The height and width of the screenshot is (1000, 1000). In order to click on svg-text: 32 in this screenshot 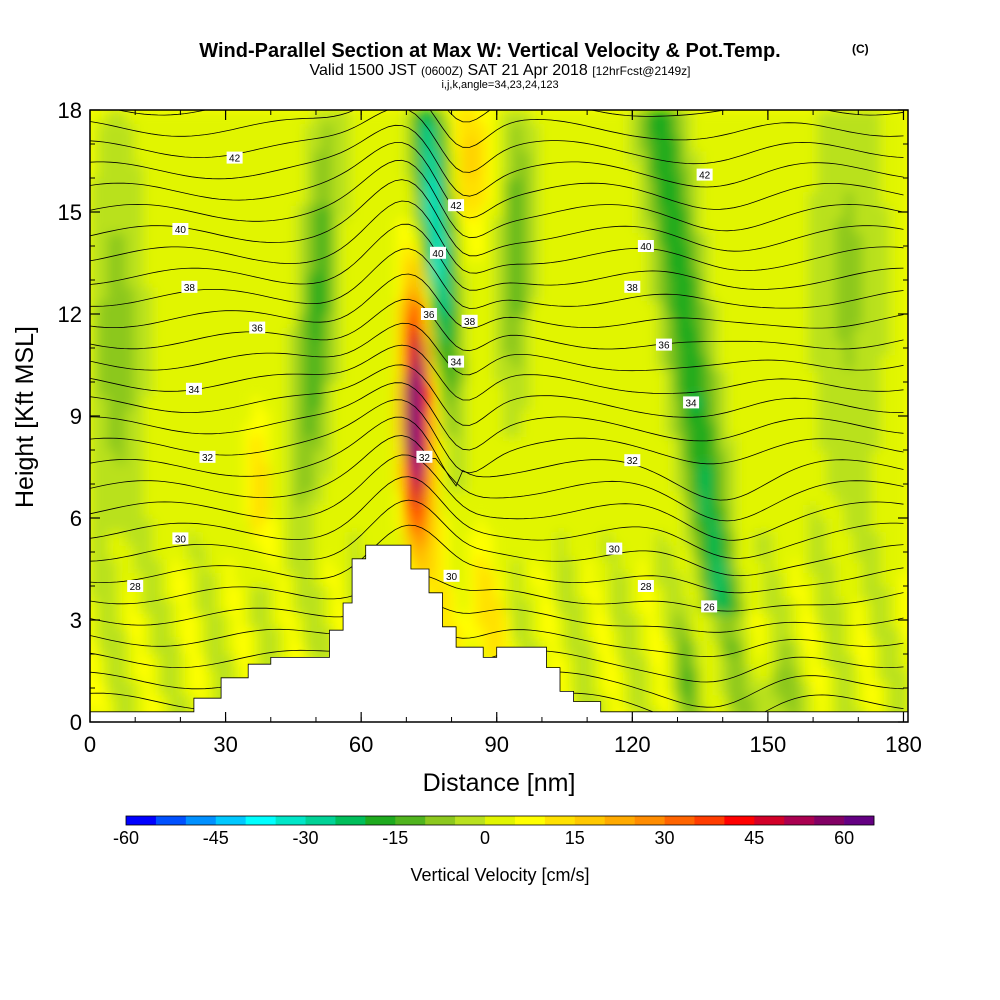, I will do `click(425, 458)`.